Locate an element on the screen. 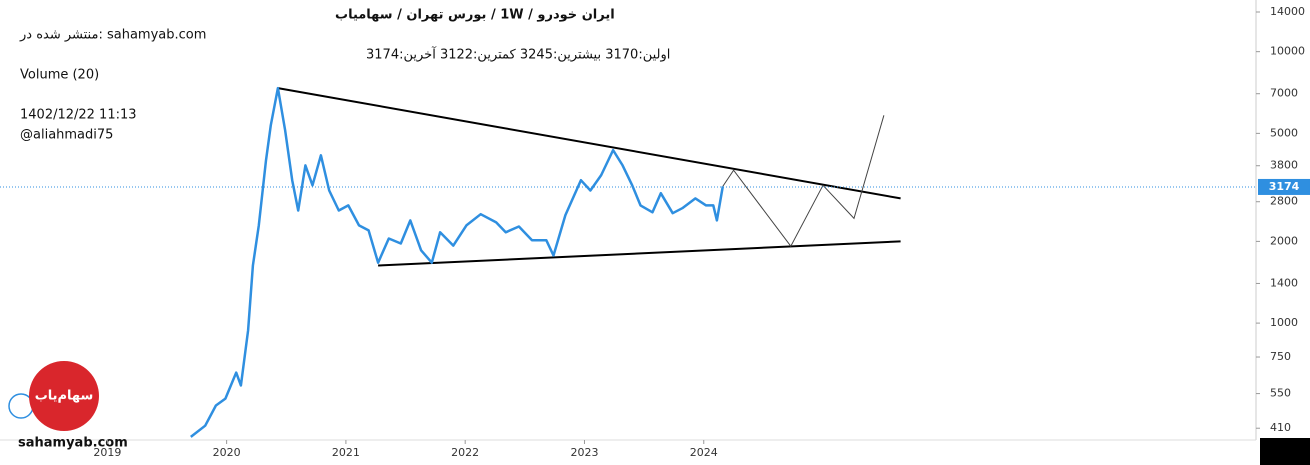 Image resolution: width=1310 pixels, height=465 pixels. corner-box is located at coordinates (1285, 451).